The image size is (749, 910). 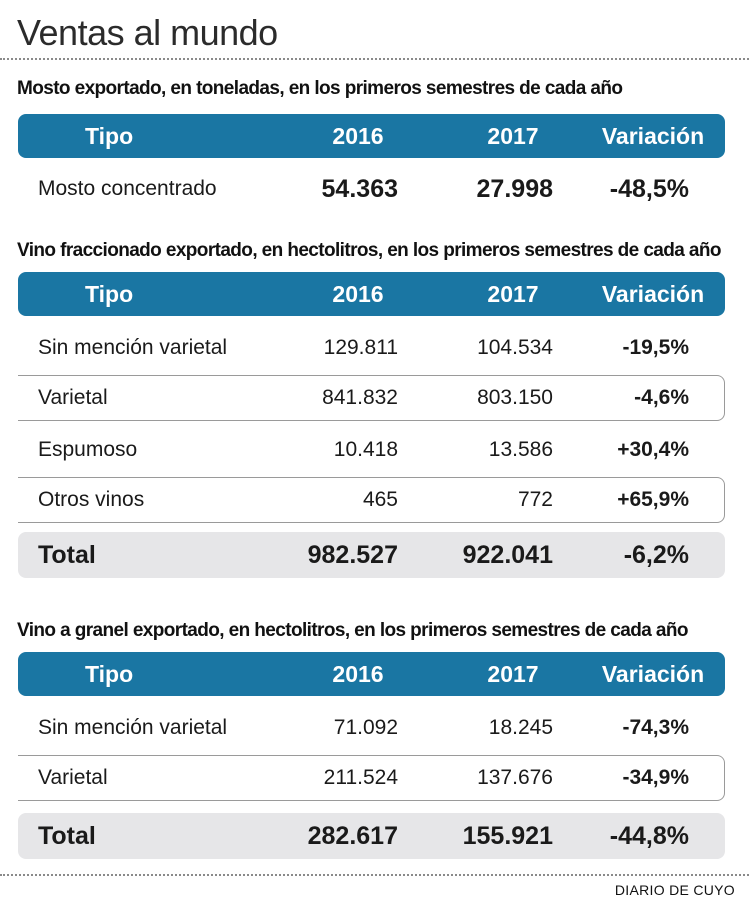 What do you see at coordinates (649, 188) in the screenshot?
I see `row-variacion: -48,5%` at bounding box center [649, 188].